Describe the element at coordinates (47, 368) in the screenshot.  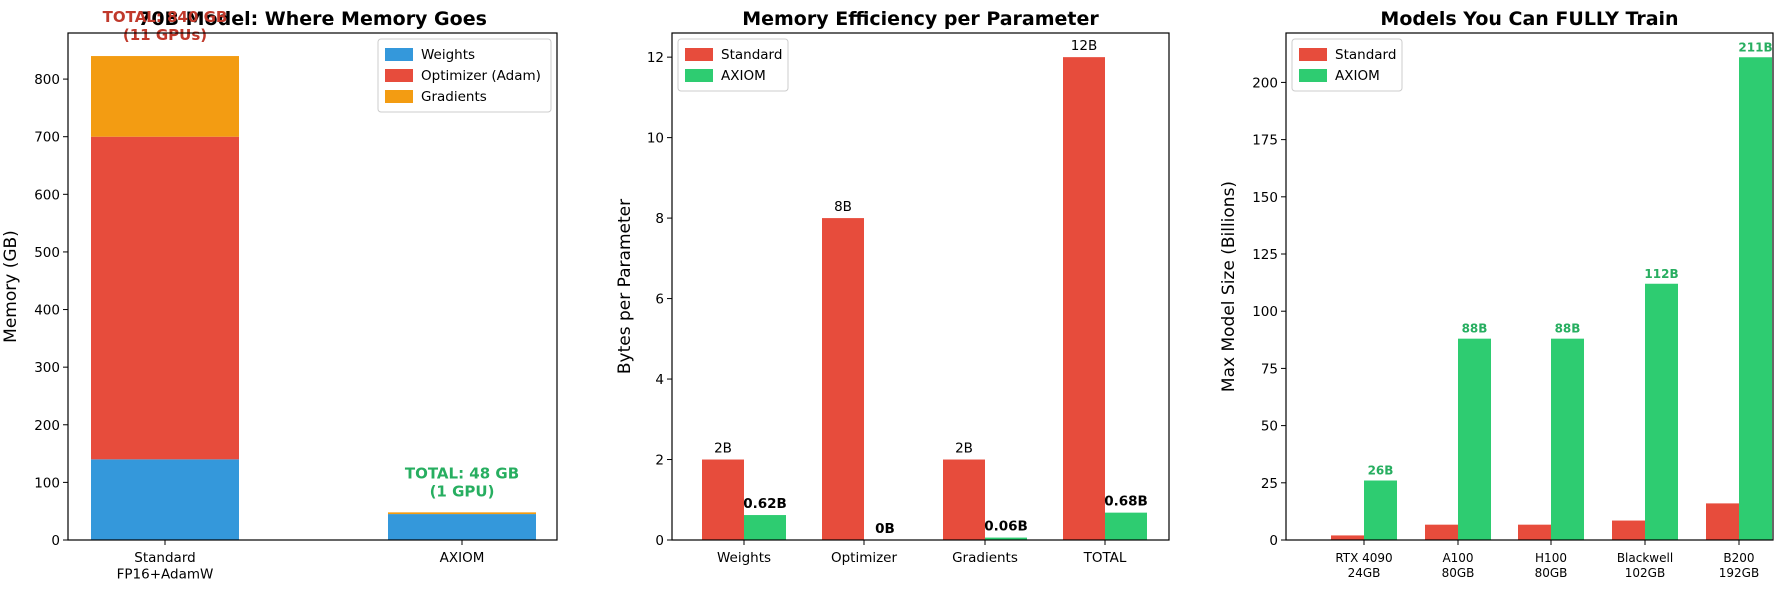
I see `y-tick-label: 300` at that location.